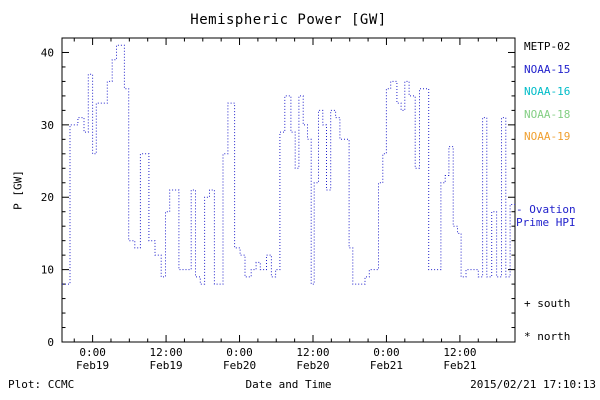  What do you see at coordinates (47, 197) in the screenshot?
I see `y-tick-label: 20` at bounding box center [47, 197].